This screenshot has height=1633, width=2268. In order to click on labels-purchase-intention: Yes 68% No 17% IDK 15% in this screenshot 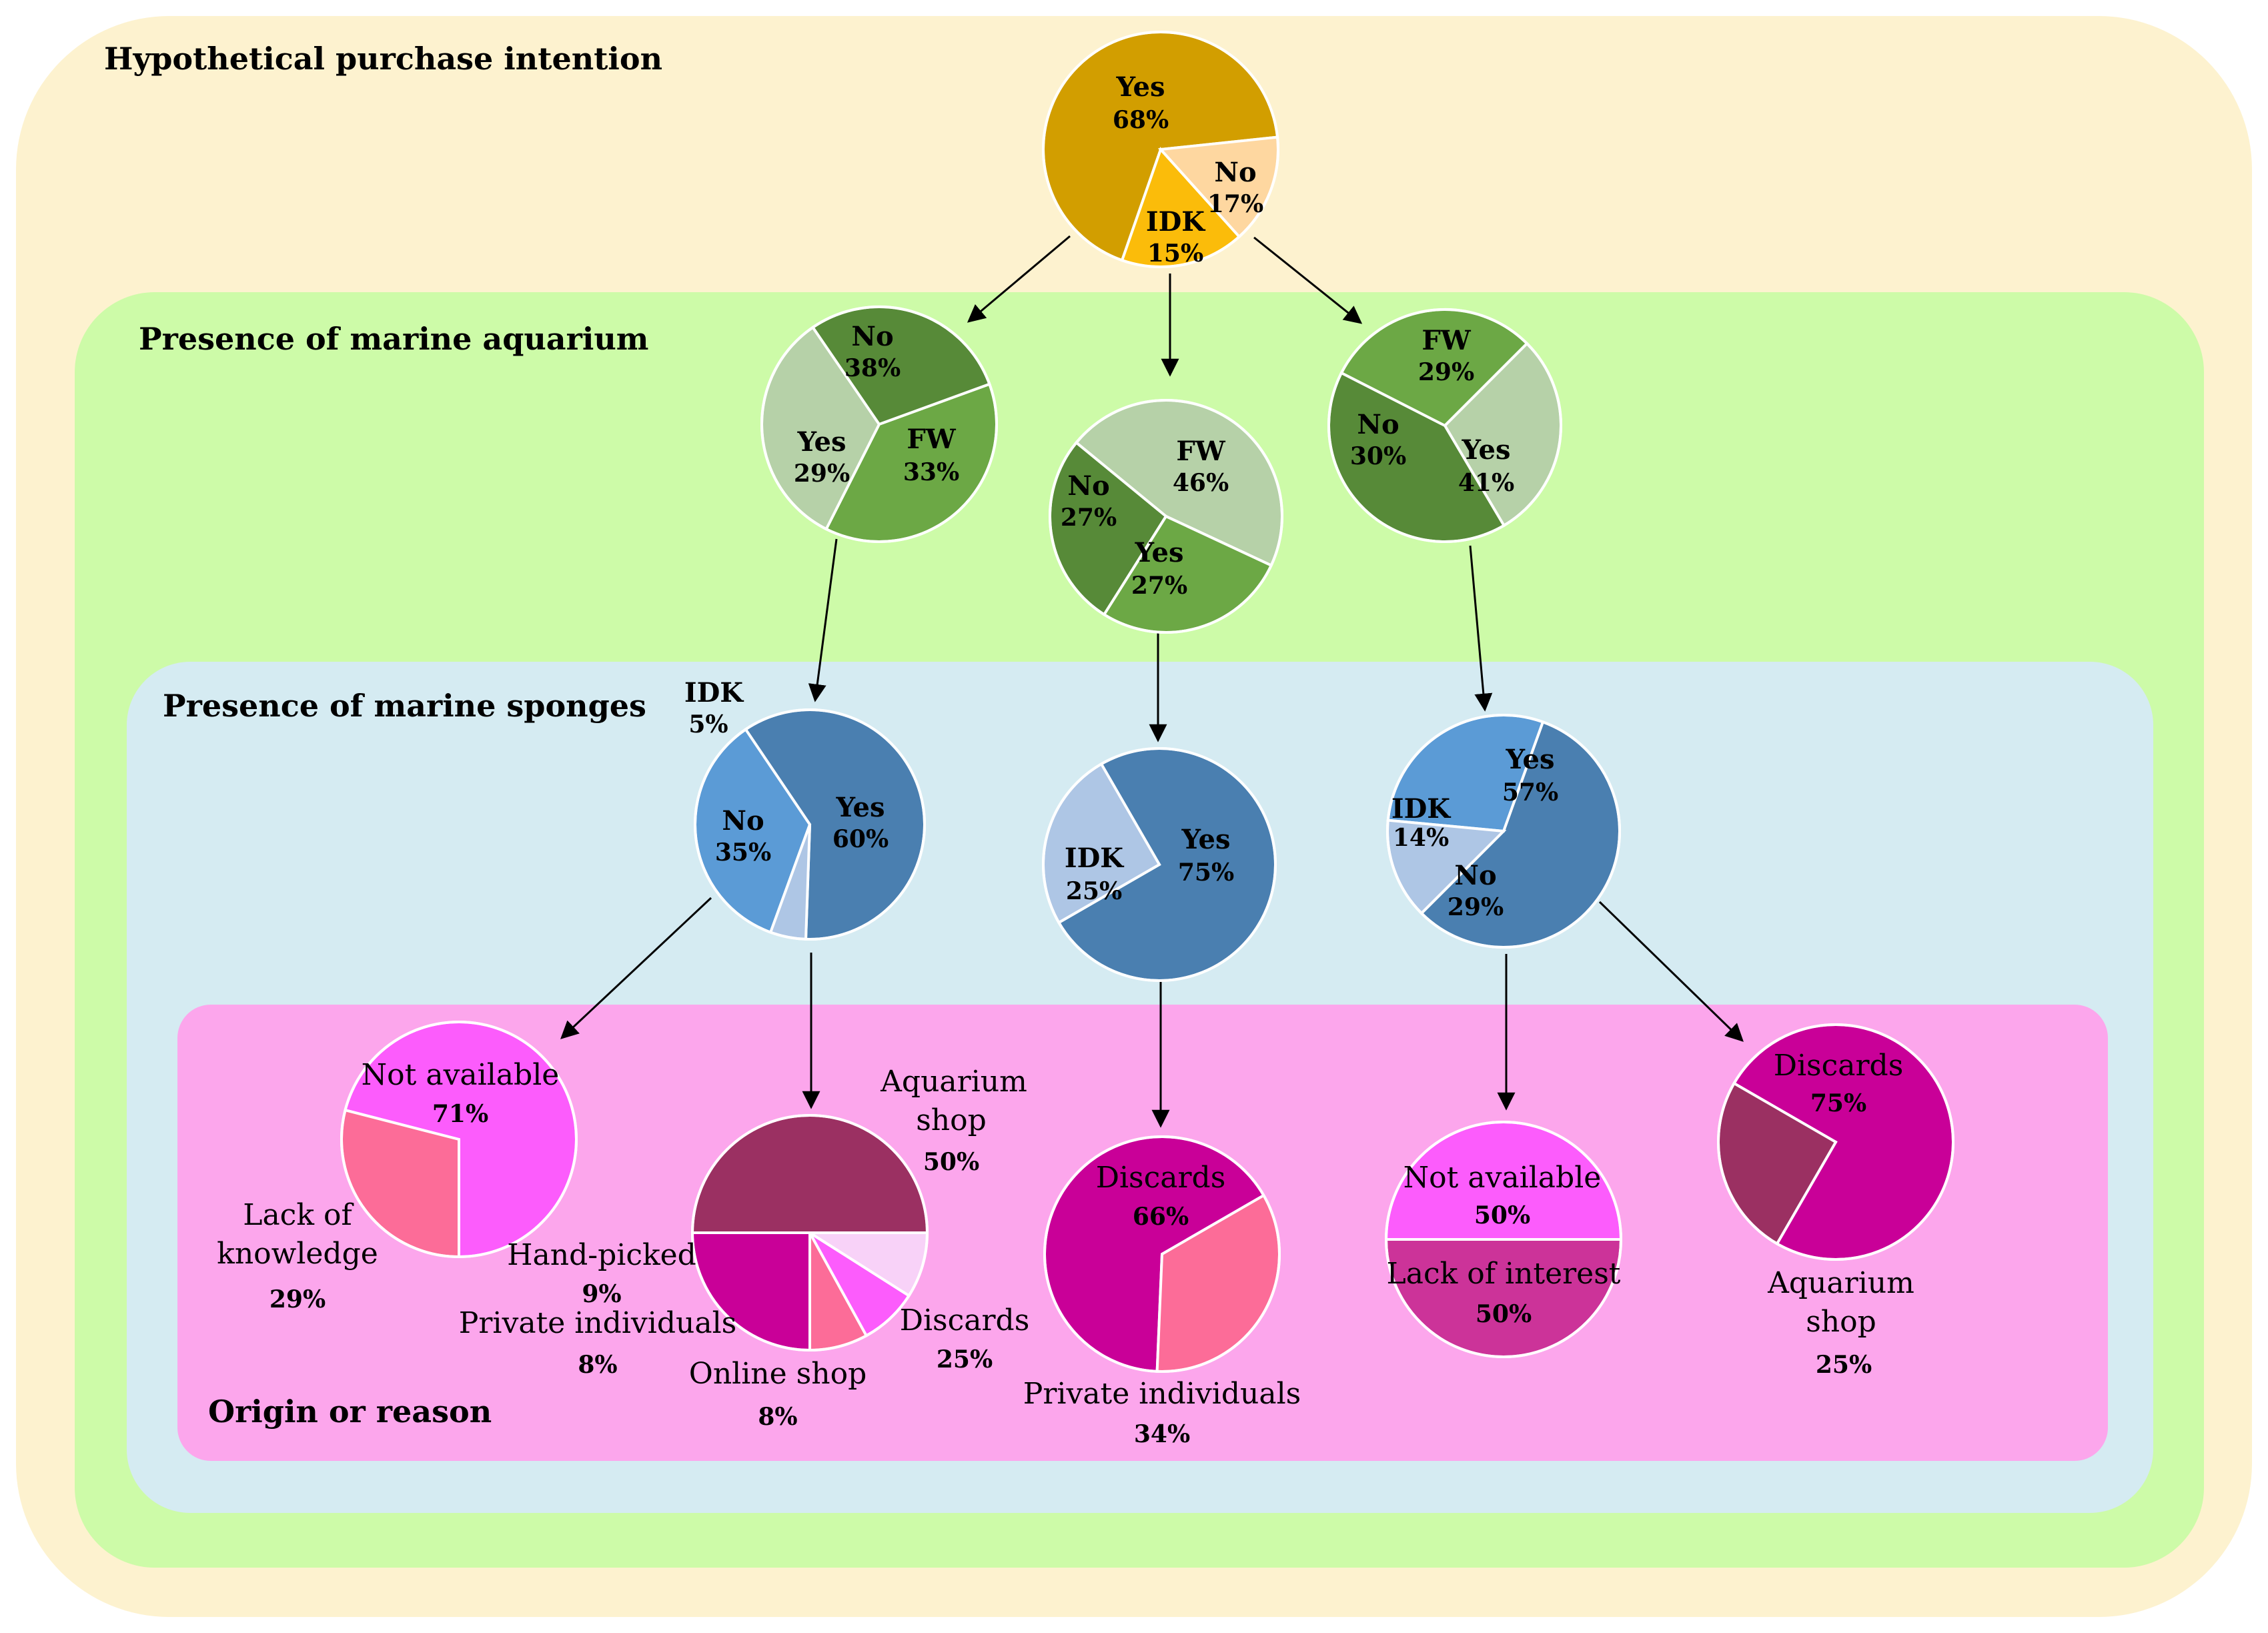, I will do `click(1188, 169)`.